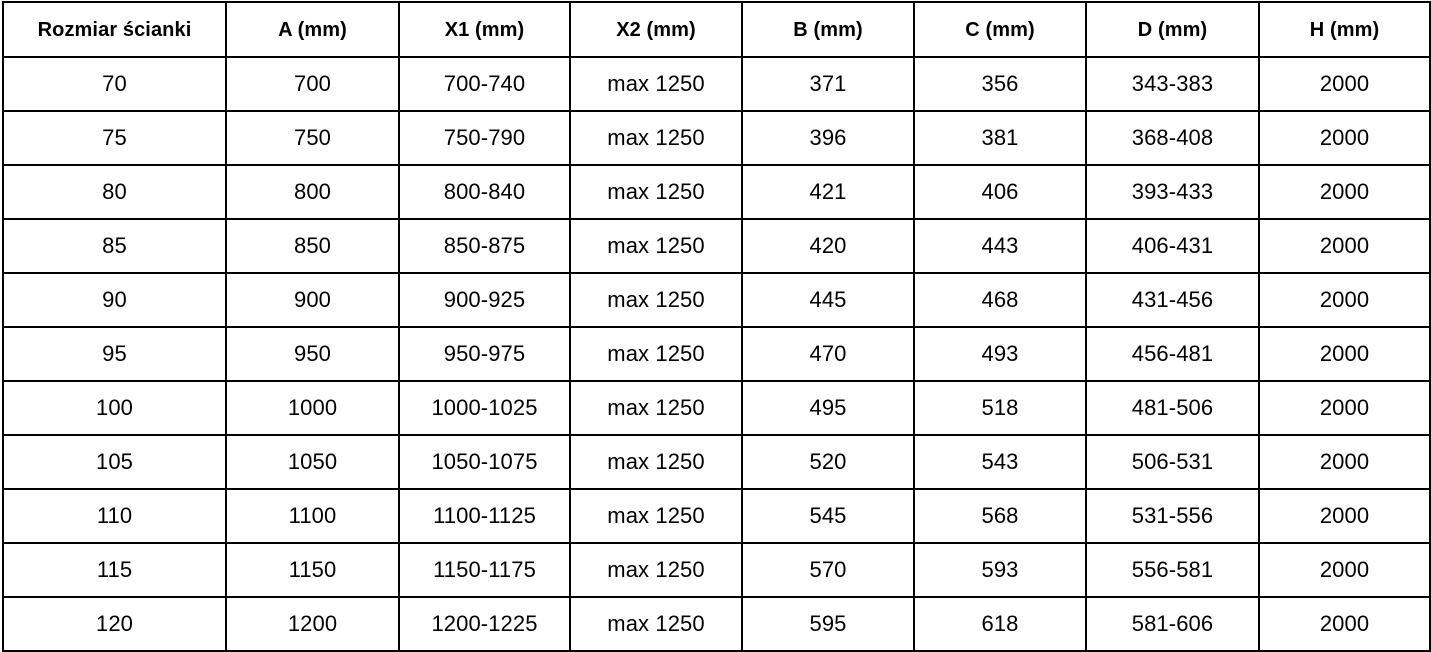 The image size is (1431, 652). I want to click on column-header-h: H (mm), so click(1344, 29).